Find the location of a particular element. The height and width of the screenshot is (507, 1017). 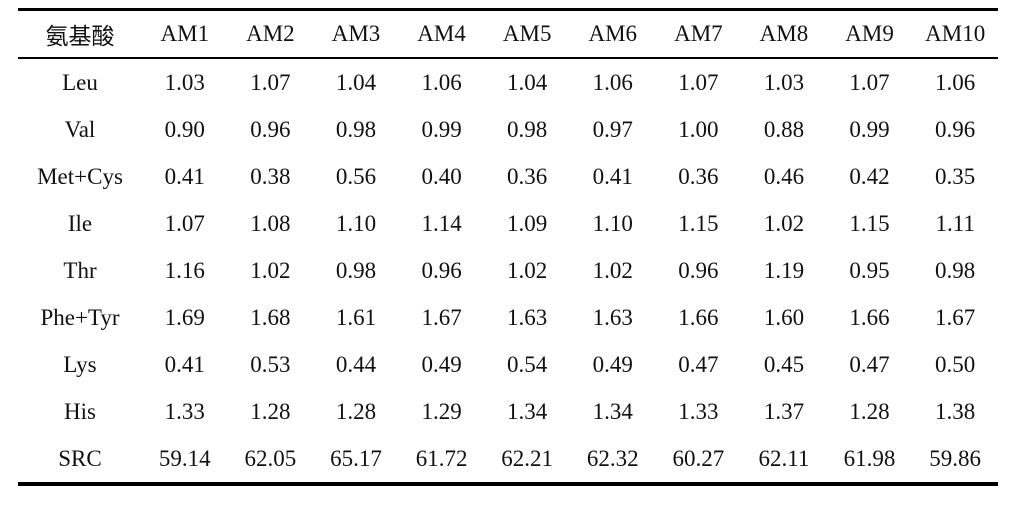

value-cell: 0.38 is located at coordinates (270, 176).